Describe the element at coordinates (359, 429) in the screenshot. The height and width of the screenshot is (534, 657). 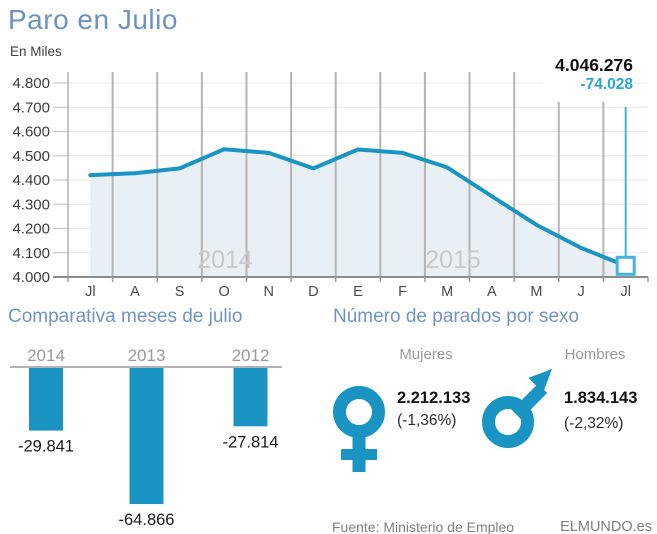
I see `female-icon` at that location.